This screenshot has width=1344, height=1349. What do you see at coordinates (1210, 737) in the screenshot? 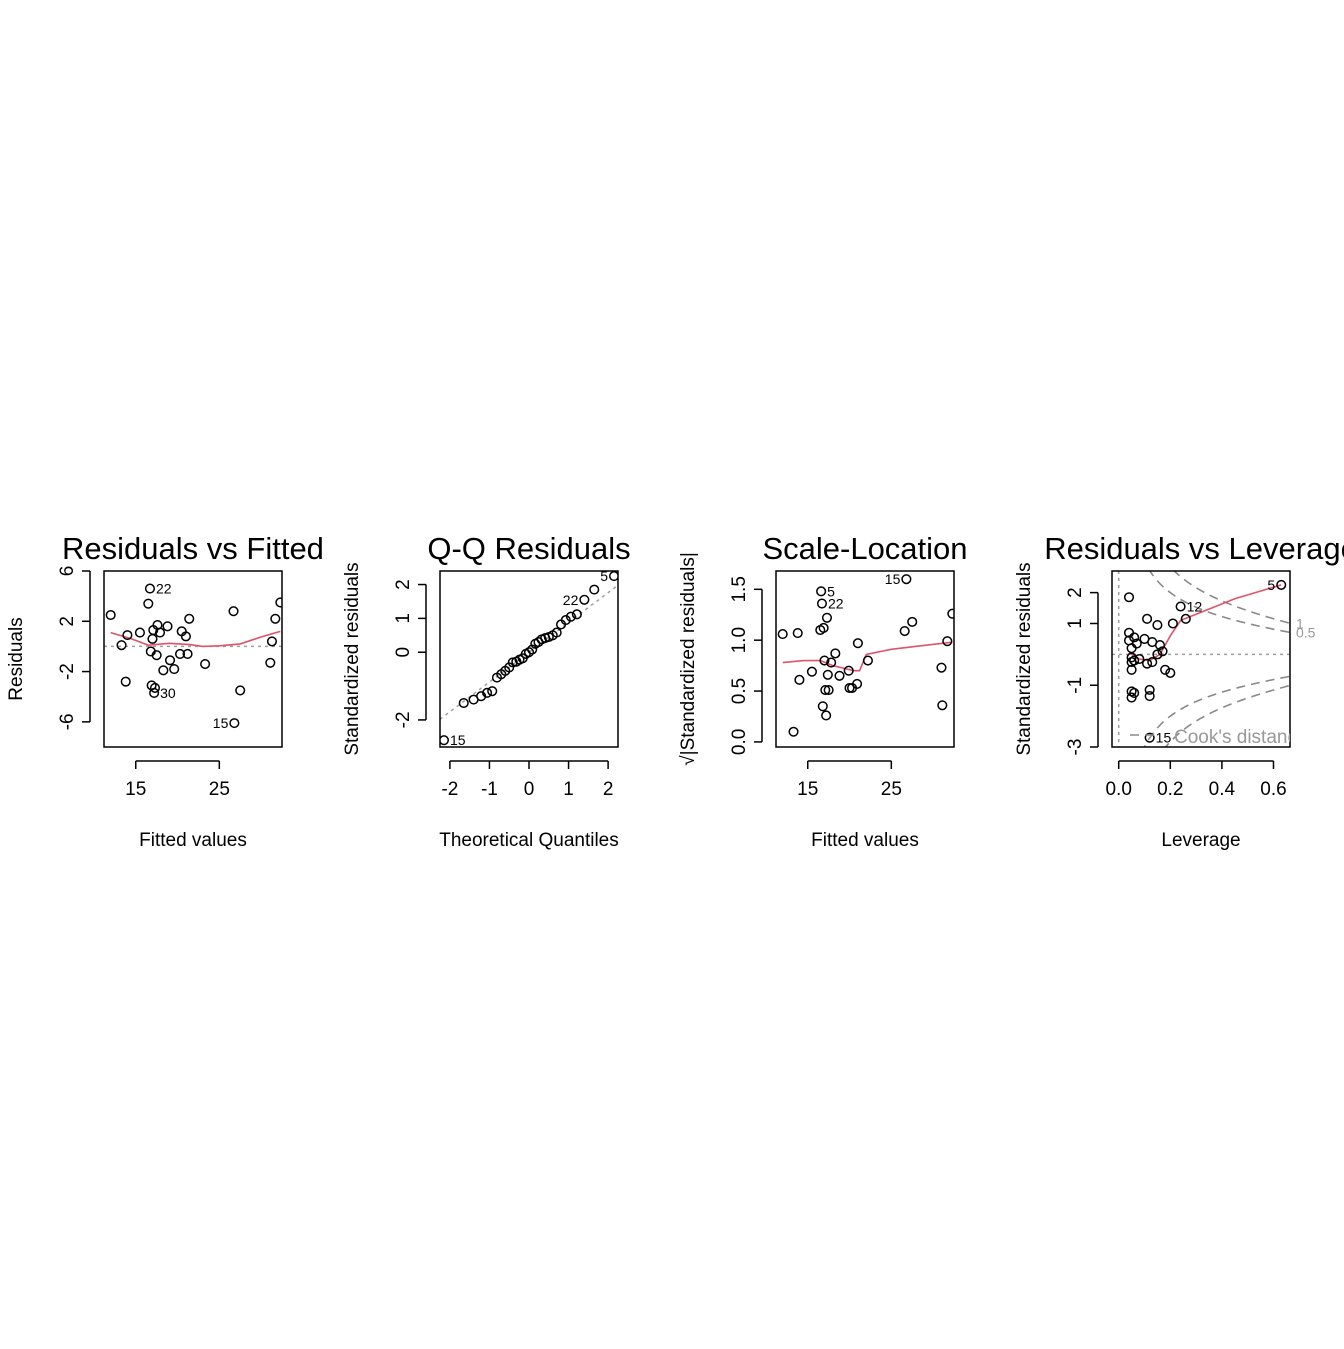
I see `cooks-legend: Cook's distance` at bounding box center [1210, 737].